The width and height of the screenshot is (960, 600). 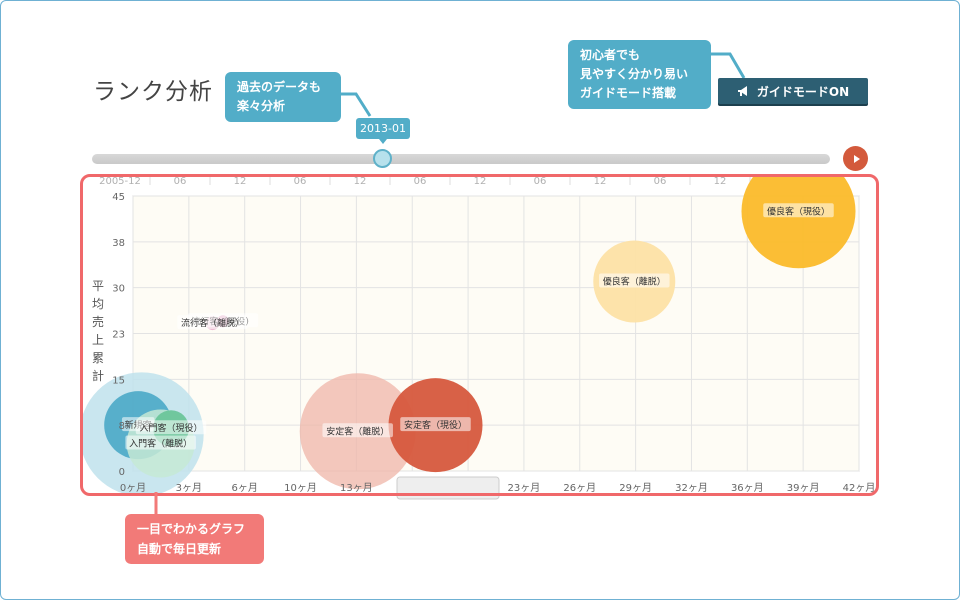 What do you see at coordinates (742, 91) in the screenshot?
I see `megaphone-icon` at bounding box center [742, 91].